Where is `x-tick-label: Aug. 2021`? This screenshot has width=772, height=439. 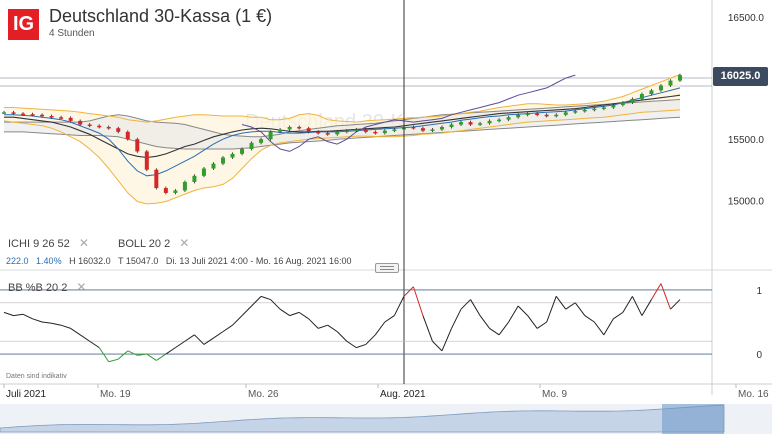
x-tick-label: Aug. 2021 is located at coordinates (403, 394).